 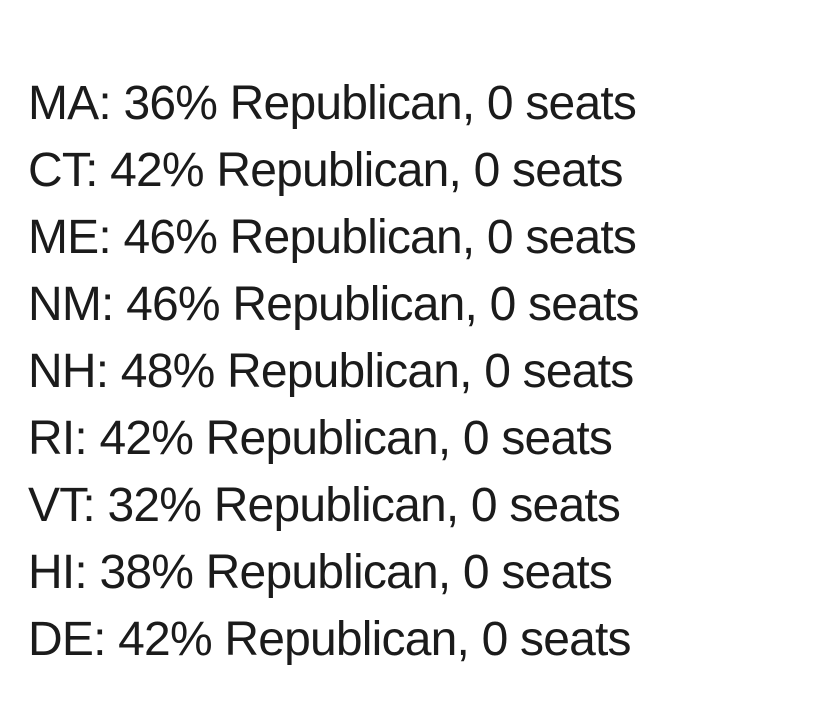 I want to click on state-line-nh: NH: 48% Republican, 0 seats, so click(x=331, y=371).